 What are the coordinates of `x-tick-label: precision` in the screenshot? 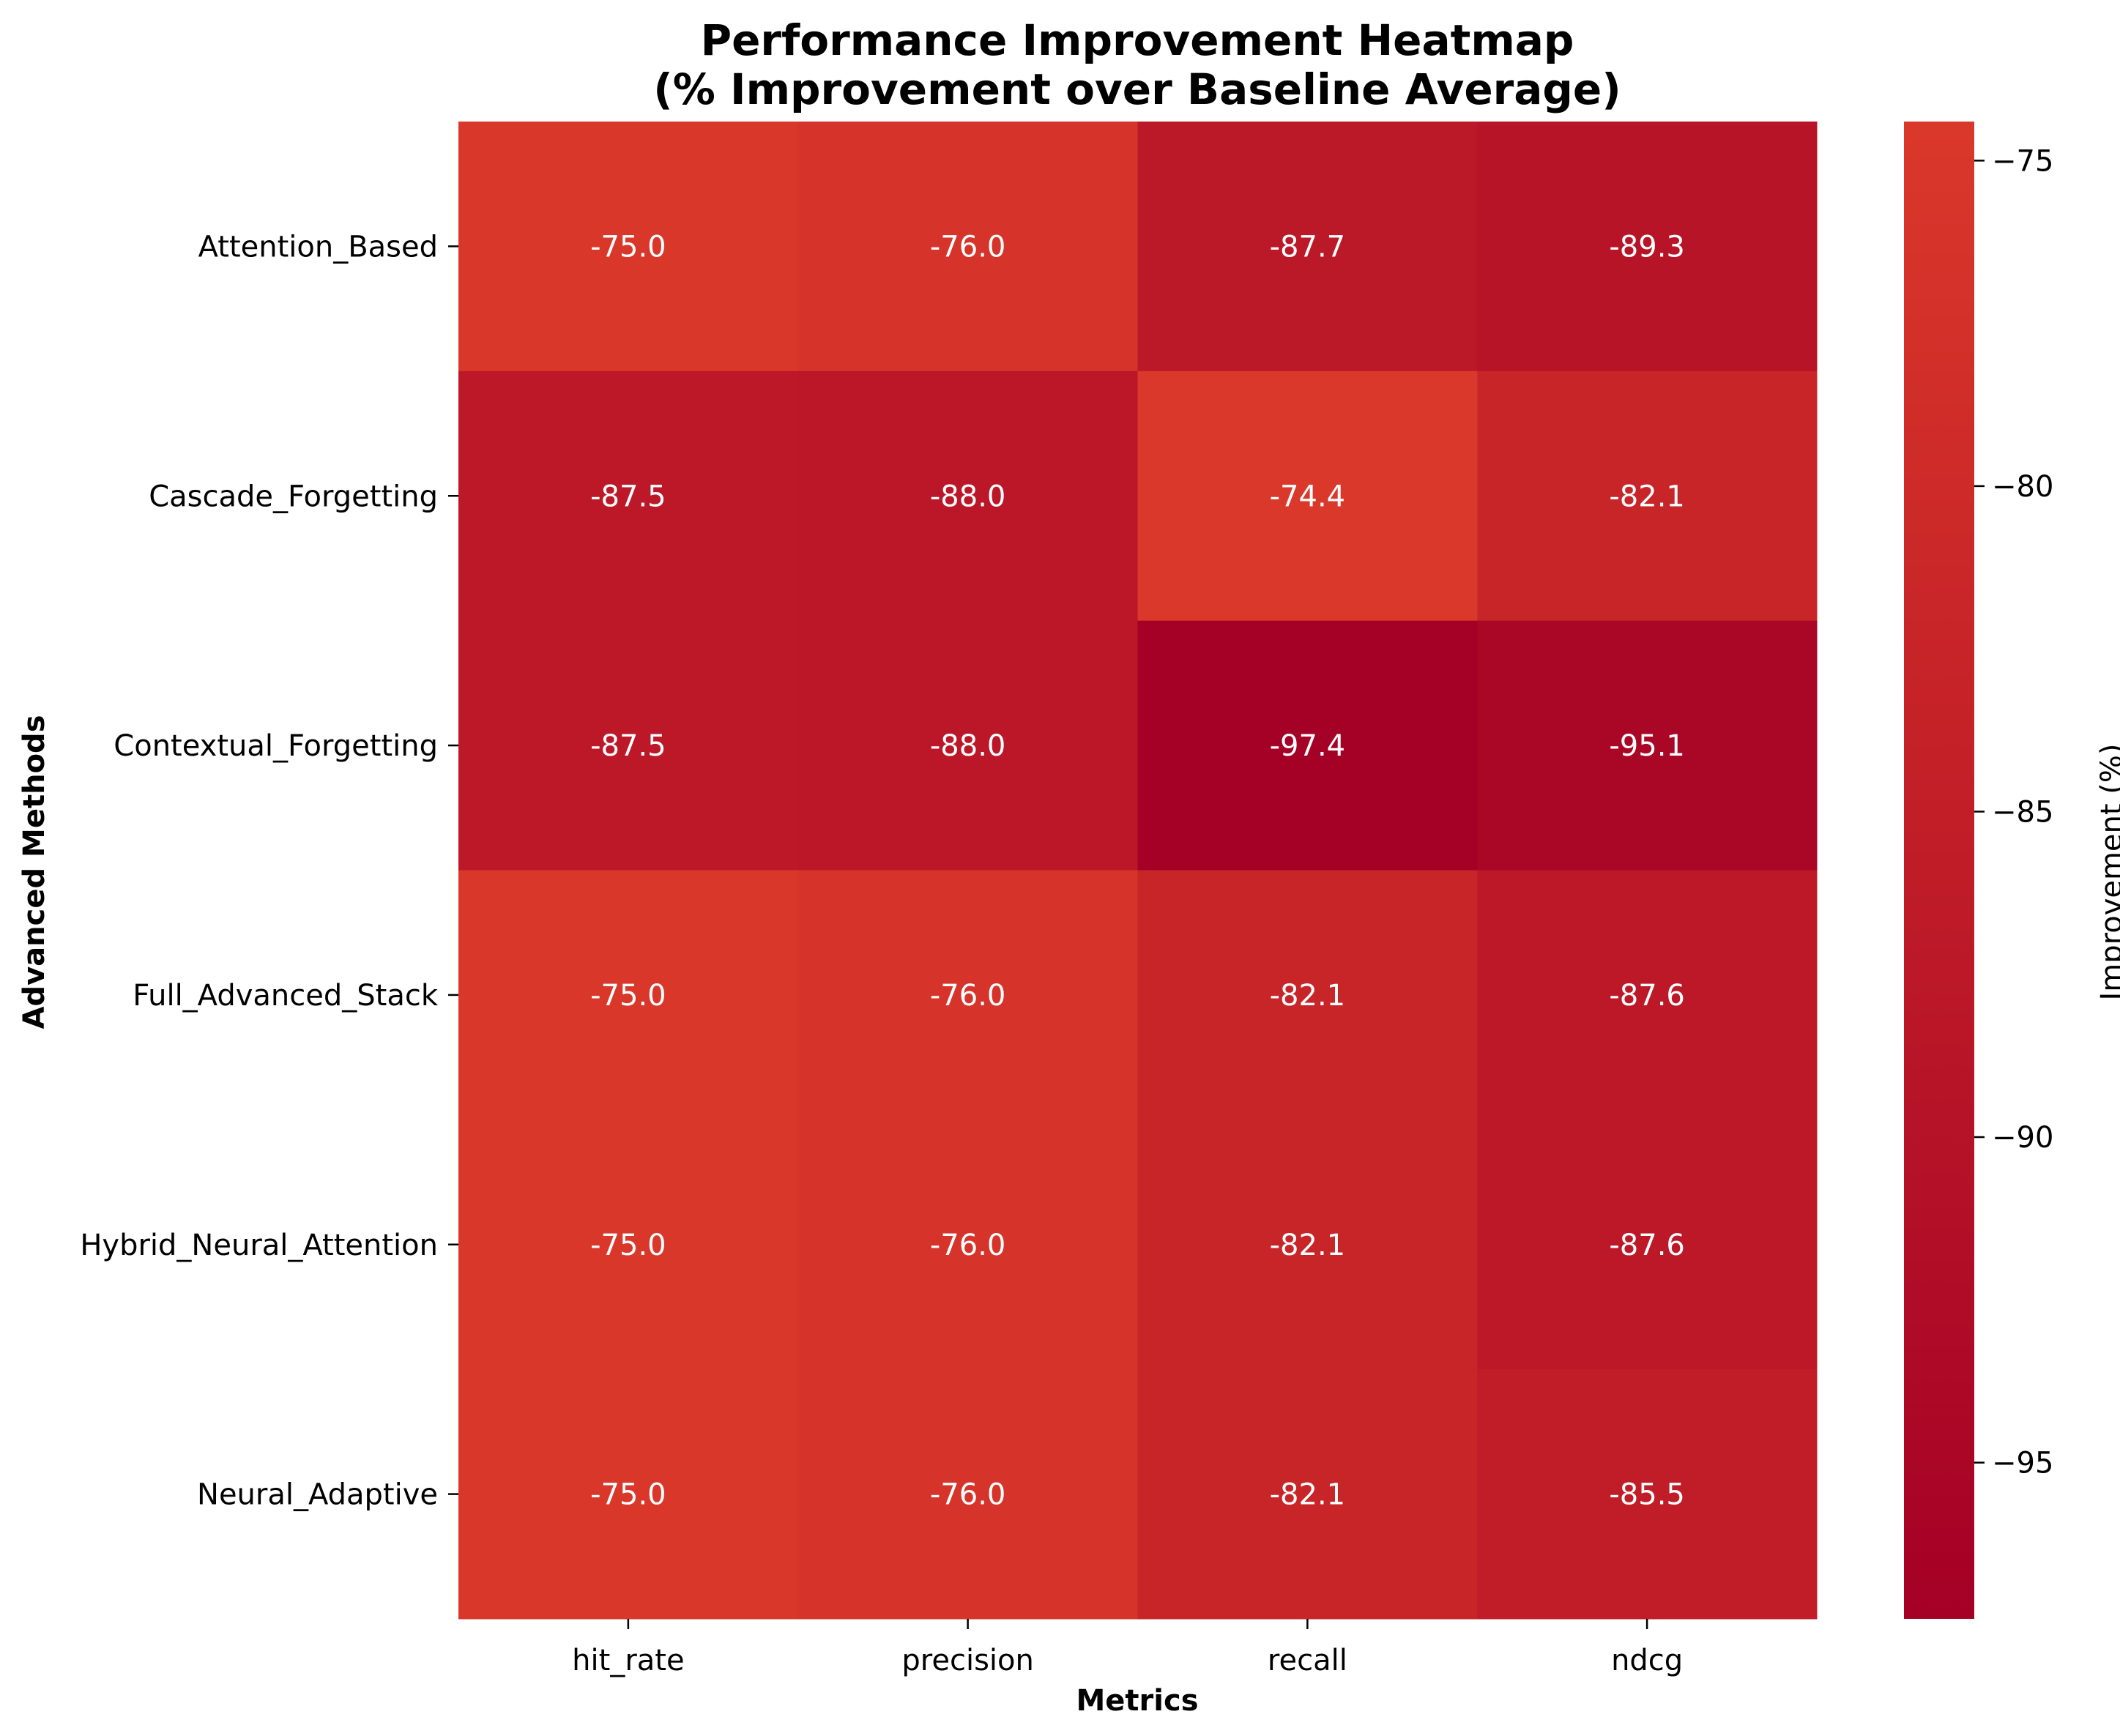 It's located at (967, 1660).